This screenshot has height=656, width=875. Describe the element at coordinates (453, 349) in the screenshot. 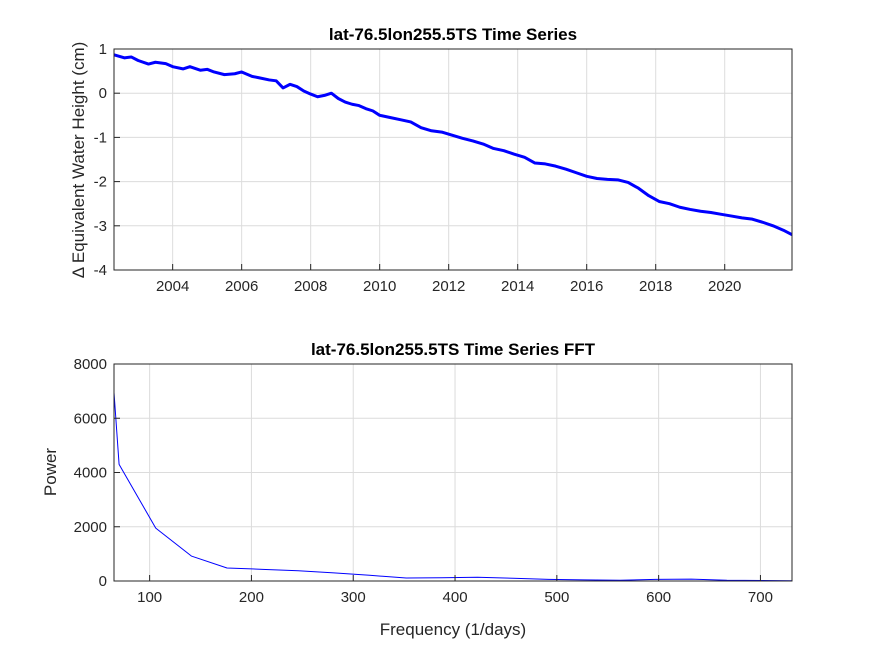

I see `fft-title: lat-76.5lon255.5TS Time Series FFT` at that location.